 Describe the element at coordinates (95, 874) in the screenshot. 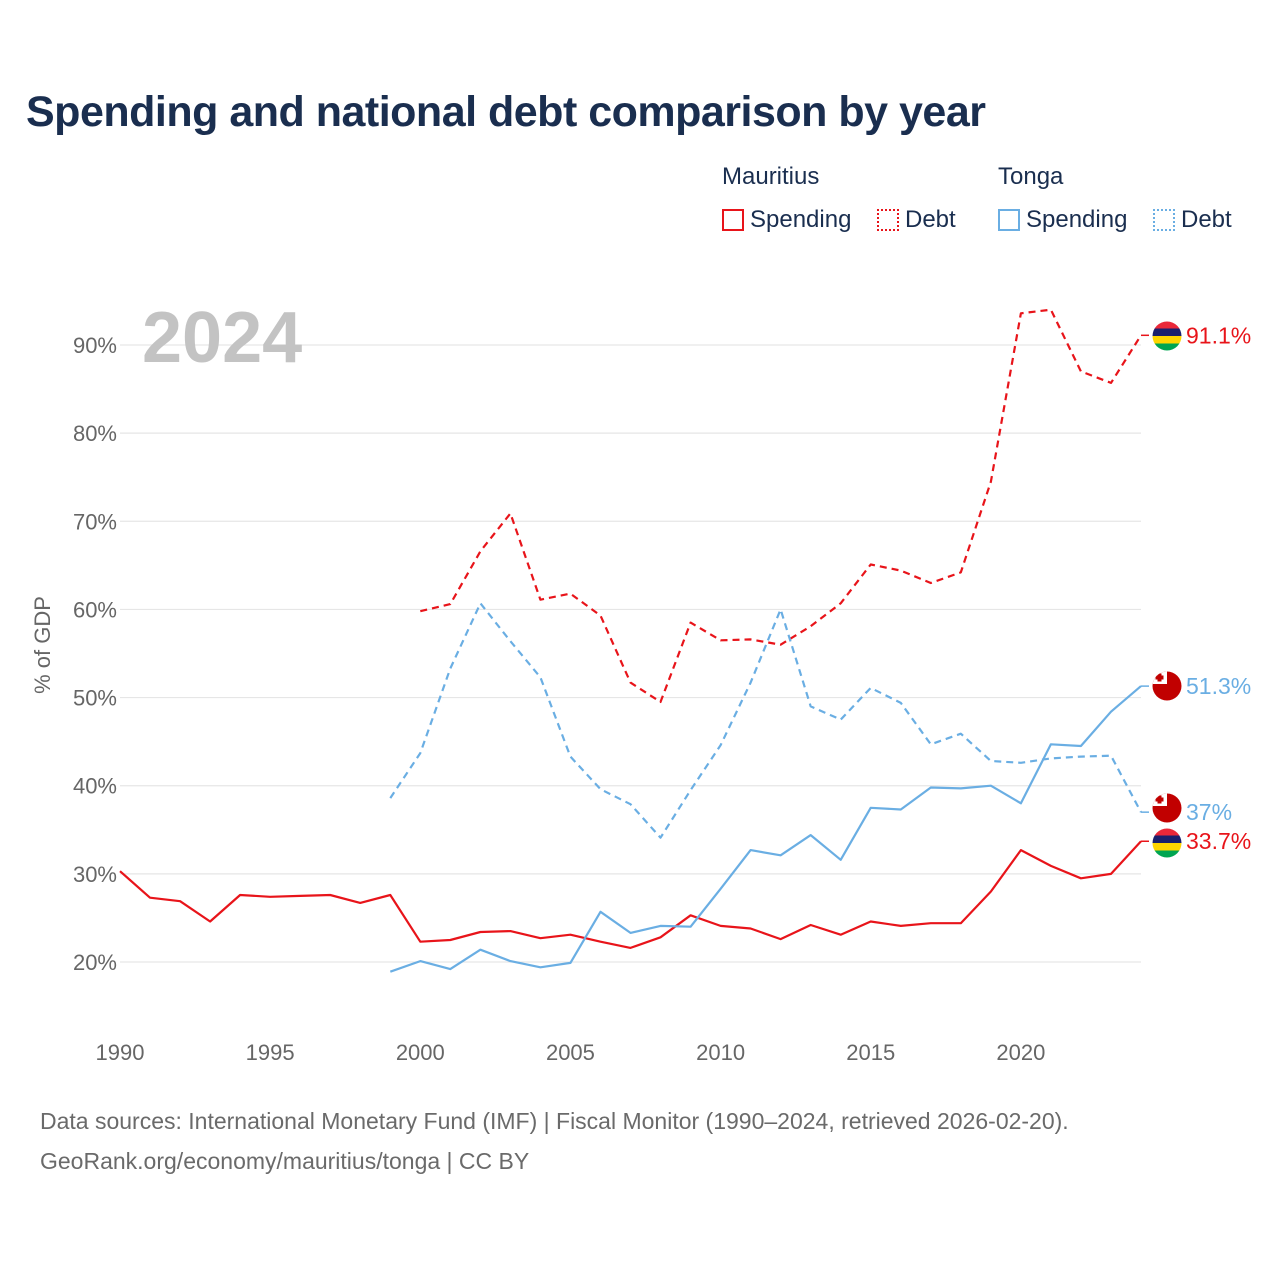

I see `y-tick-label: 30%` at that location.